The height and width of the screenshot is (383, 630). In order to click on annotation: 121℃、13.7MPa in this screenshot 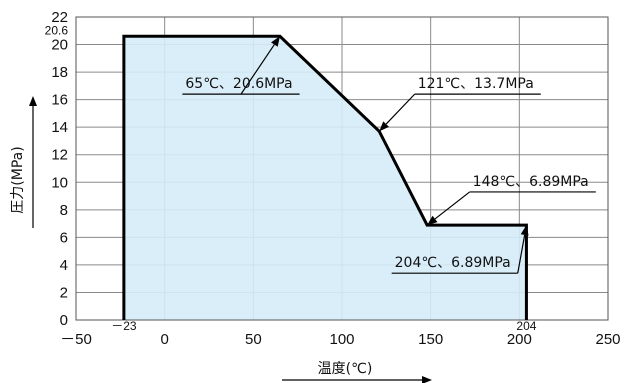, I will do `click(460, 104)`.